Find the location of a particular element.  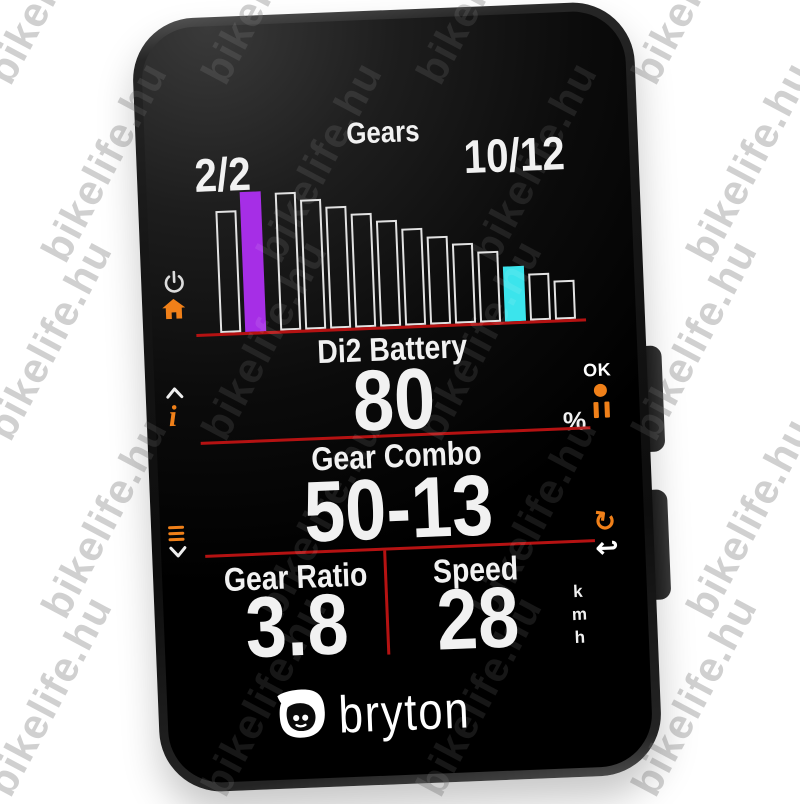

rear-gears-group is located at coordinates (425, 256).